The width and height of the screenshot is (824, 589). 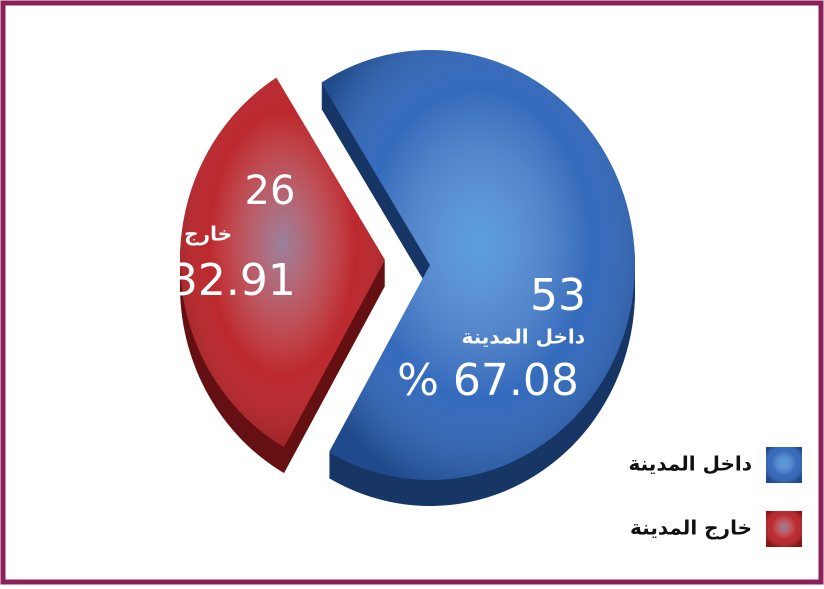 What do you see at coordinates (690, 464) in the screenshot?
I see `legend-label: داخل المدينة` at bounding box center [690, 464].